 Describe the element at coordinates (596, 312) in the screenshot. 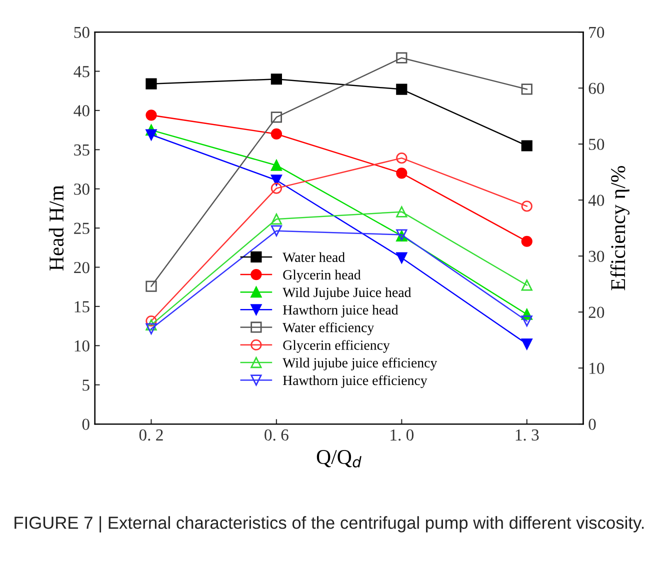

I see `y2-tick-label: 20` at that location.